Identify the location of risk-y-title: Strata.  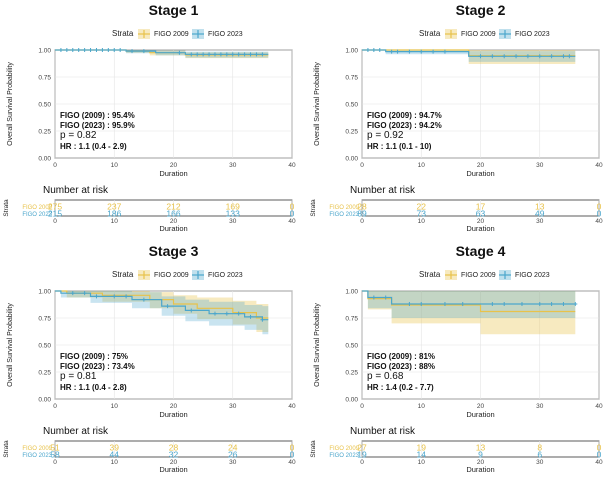
(313, 208).